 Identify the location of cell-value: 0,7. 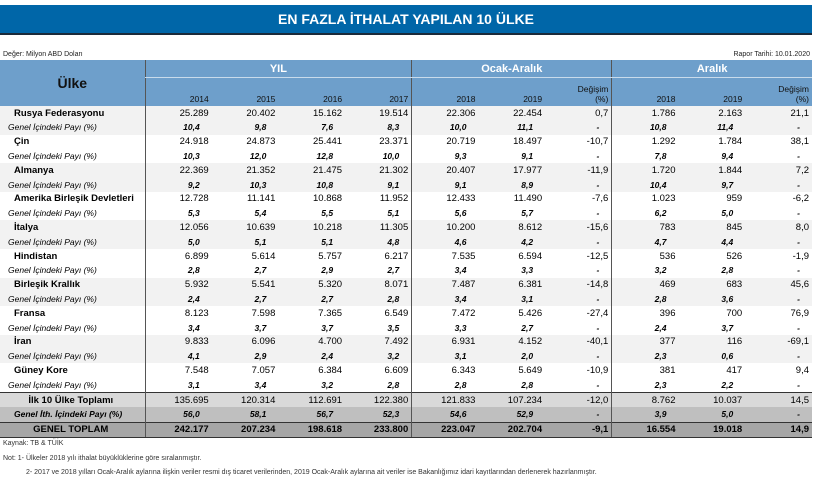
(578, 113).